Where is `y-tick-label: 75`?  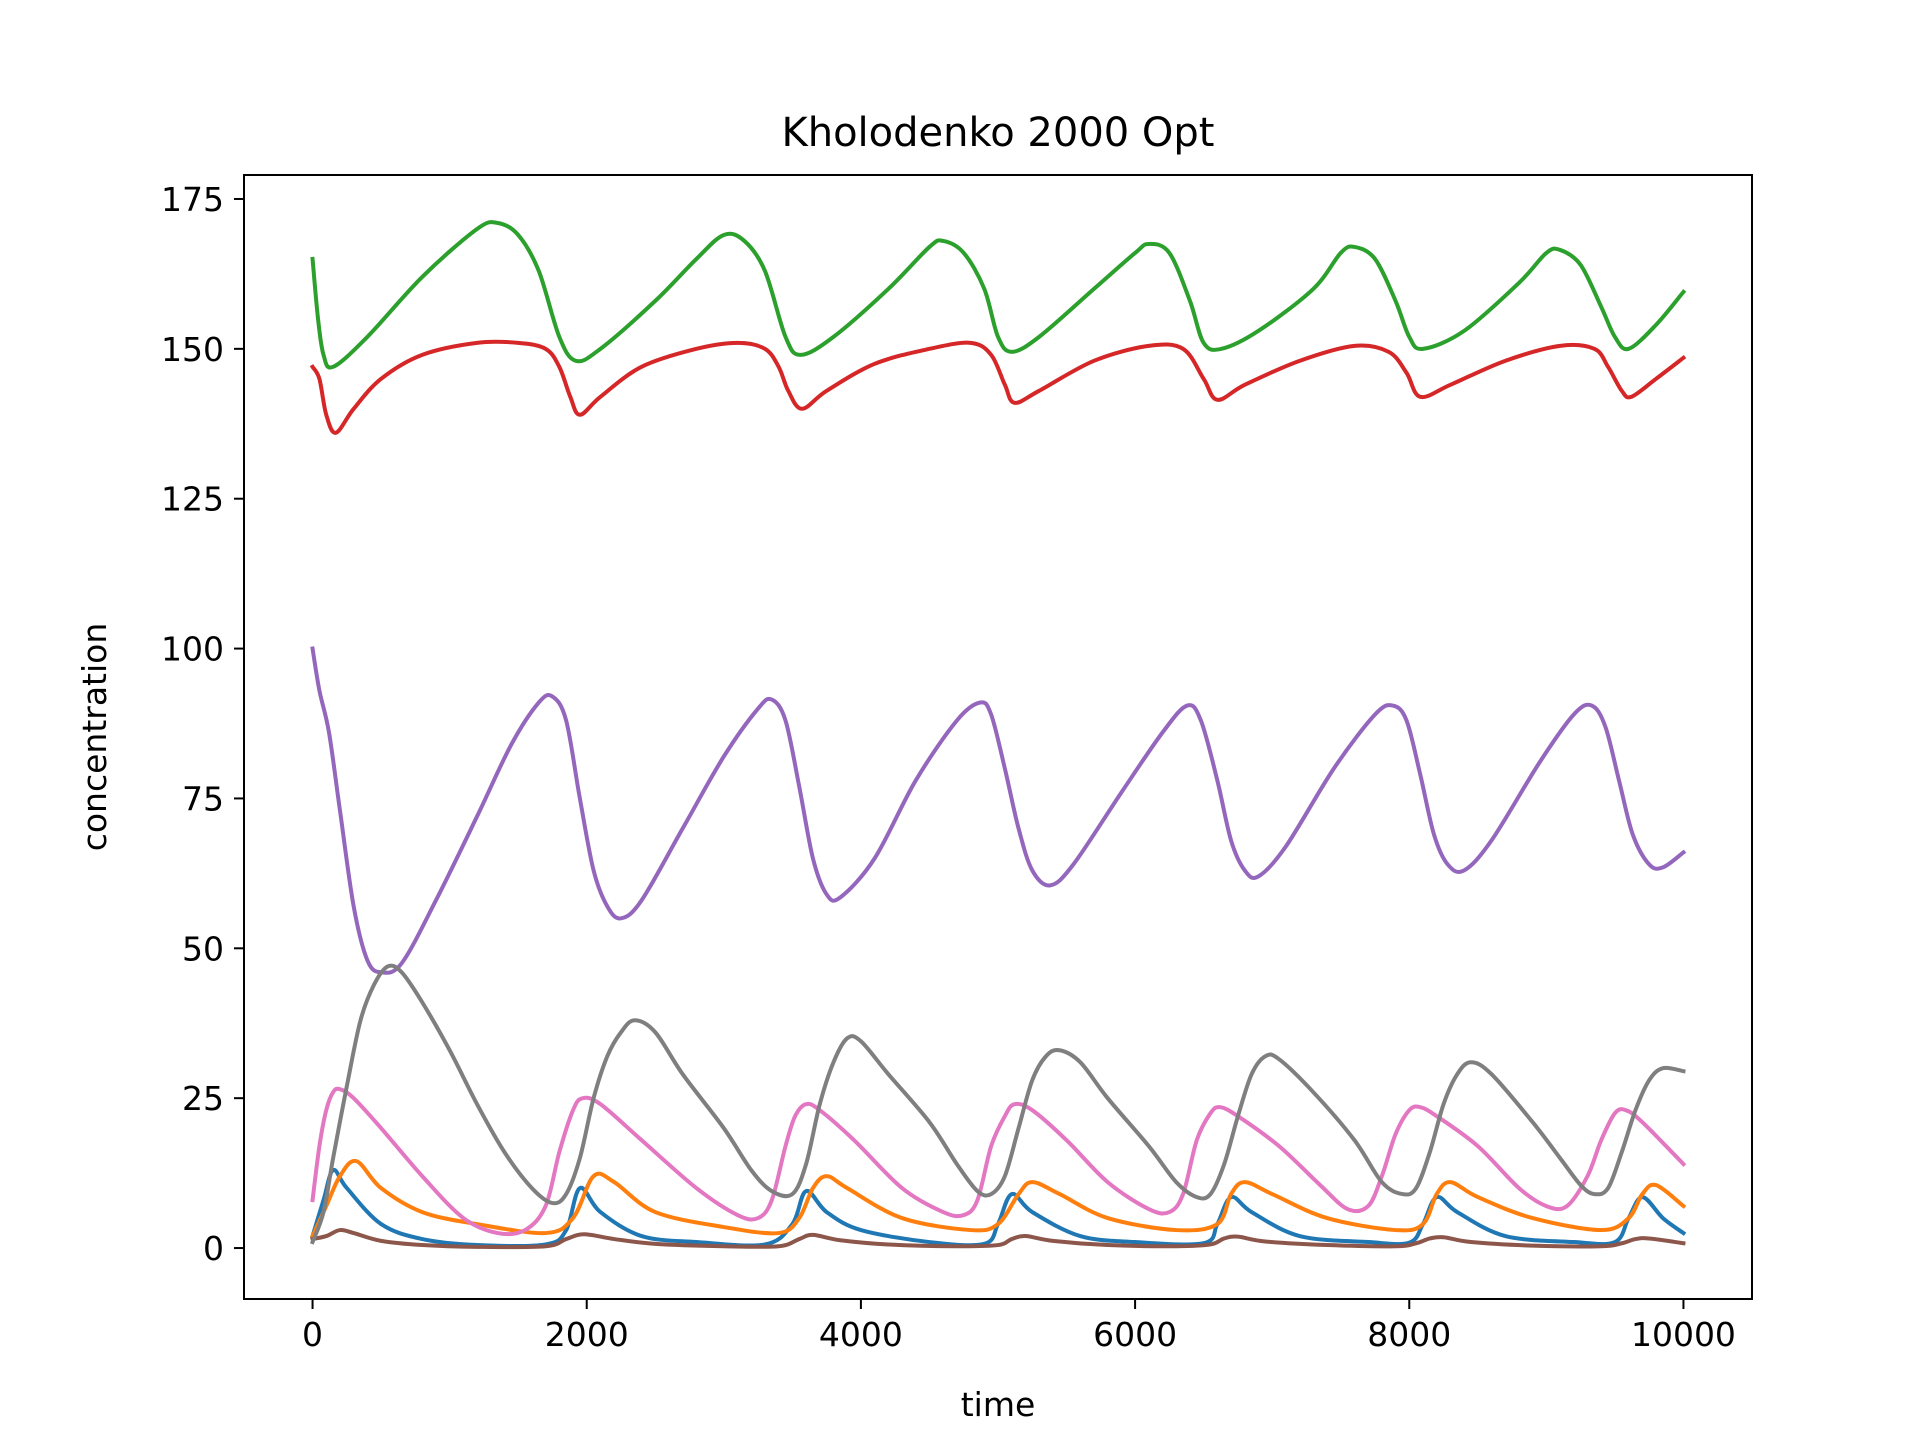
y-tick-label: 75 is located at coordinates (203, 798).